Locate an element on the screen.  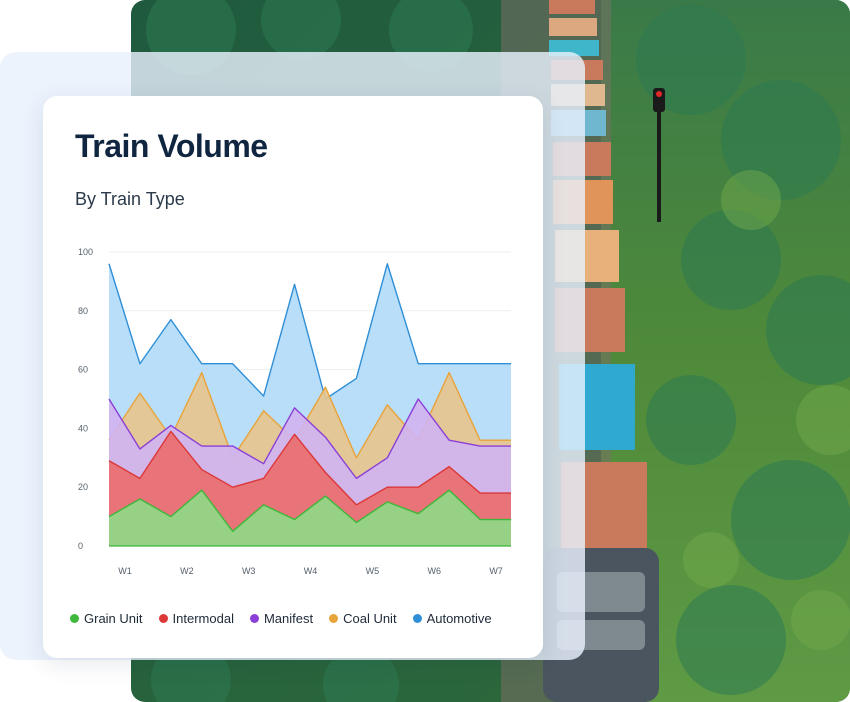
x-tick-label-w7: W7 is located at coordinates (496, 571).